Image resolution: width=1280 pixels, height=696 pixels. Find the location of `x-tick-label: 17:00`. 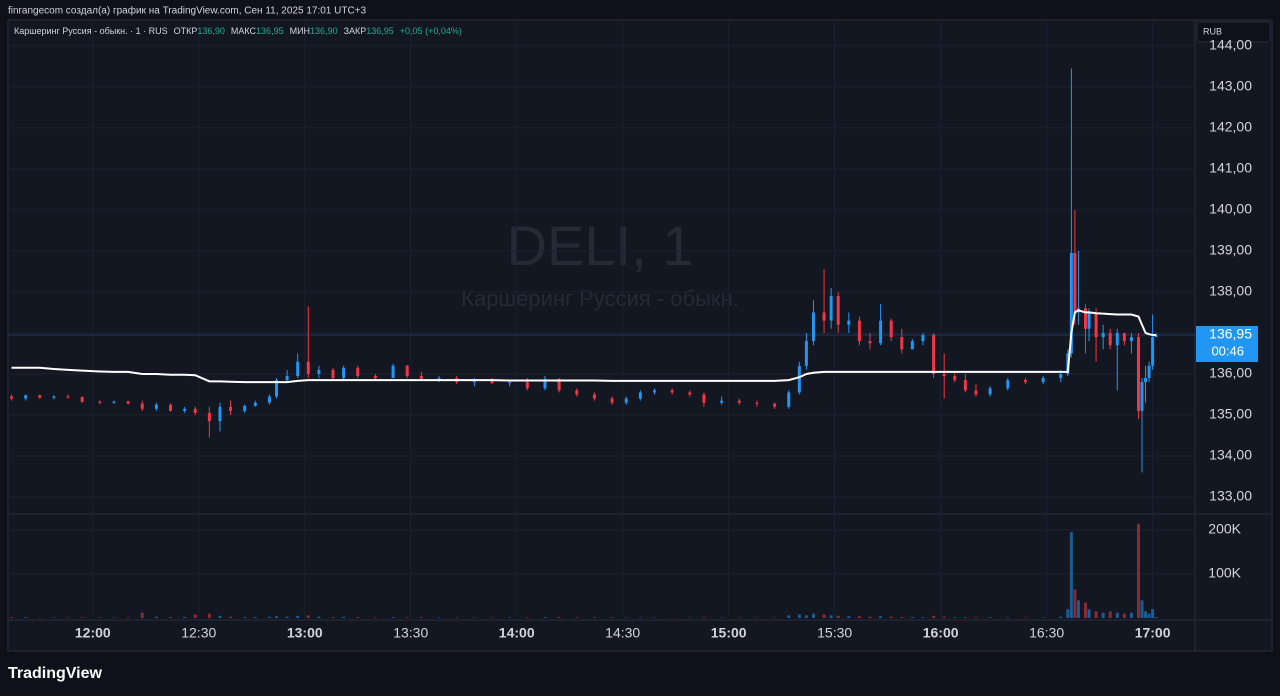

x-tick-label: 17:00 is located at coordinates (1153, 633).